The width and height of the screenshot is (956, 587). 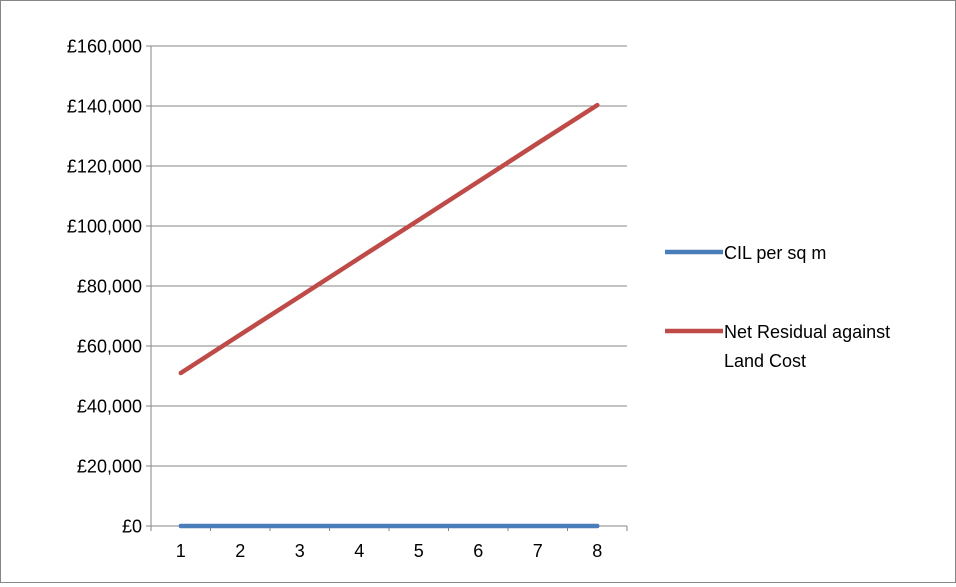 I want to click on y-tick-label: £140,000, so click(x=104, y=107).